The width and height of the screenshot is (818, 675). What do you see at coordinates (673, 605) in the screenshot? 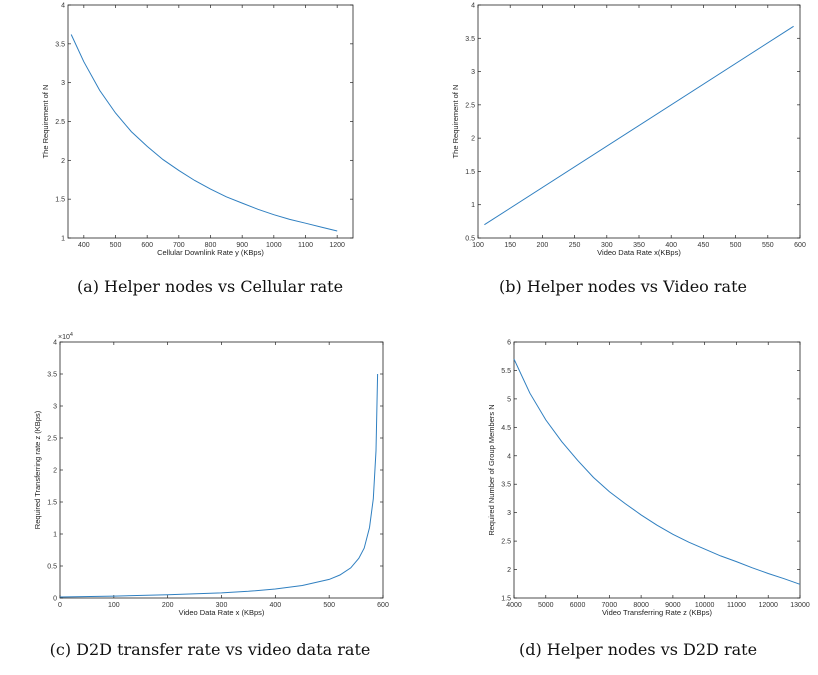
I see `x-tick-label: 9000` at bounding box center [673, 605].